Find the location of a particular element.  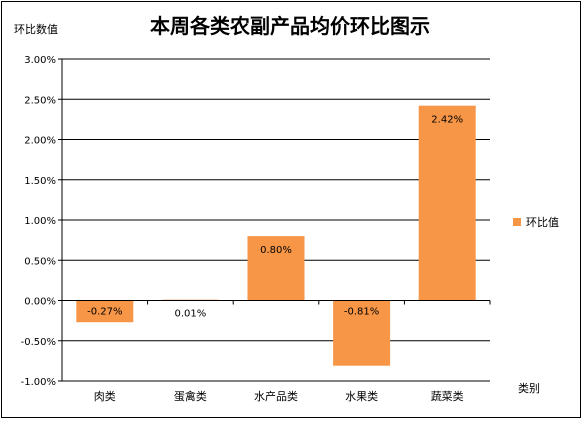

y-tick-label: 1.00% is located at coordinates (40, 221).